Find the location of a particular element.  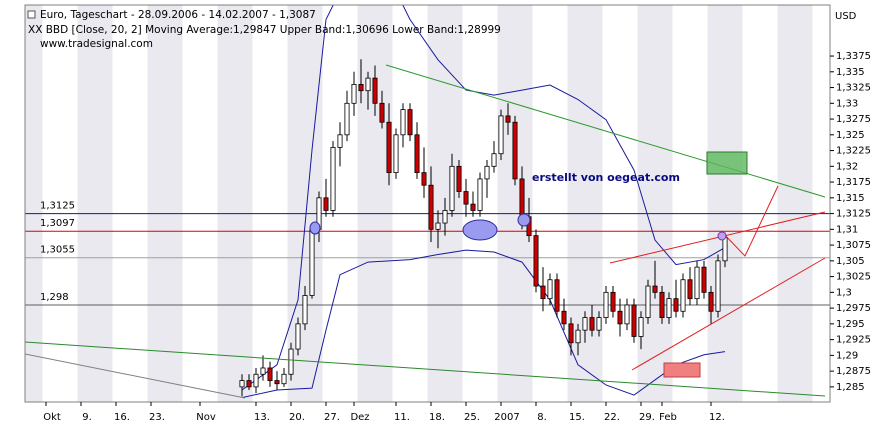

y-tick-label: 1,3225 is located at coordinates (853, 151).